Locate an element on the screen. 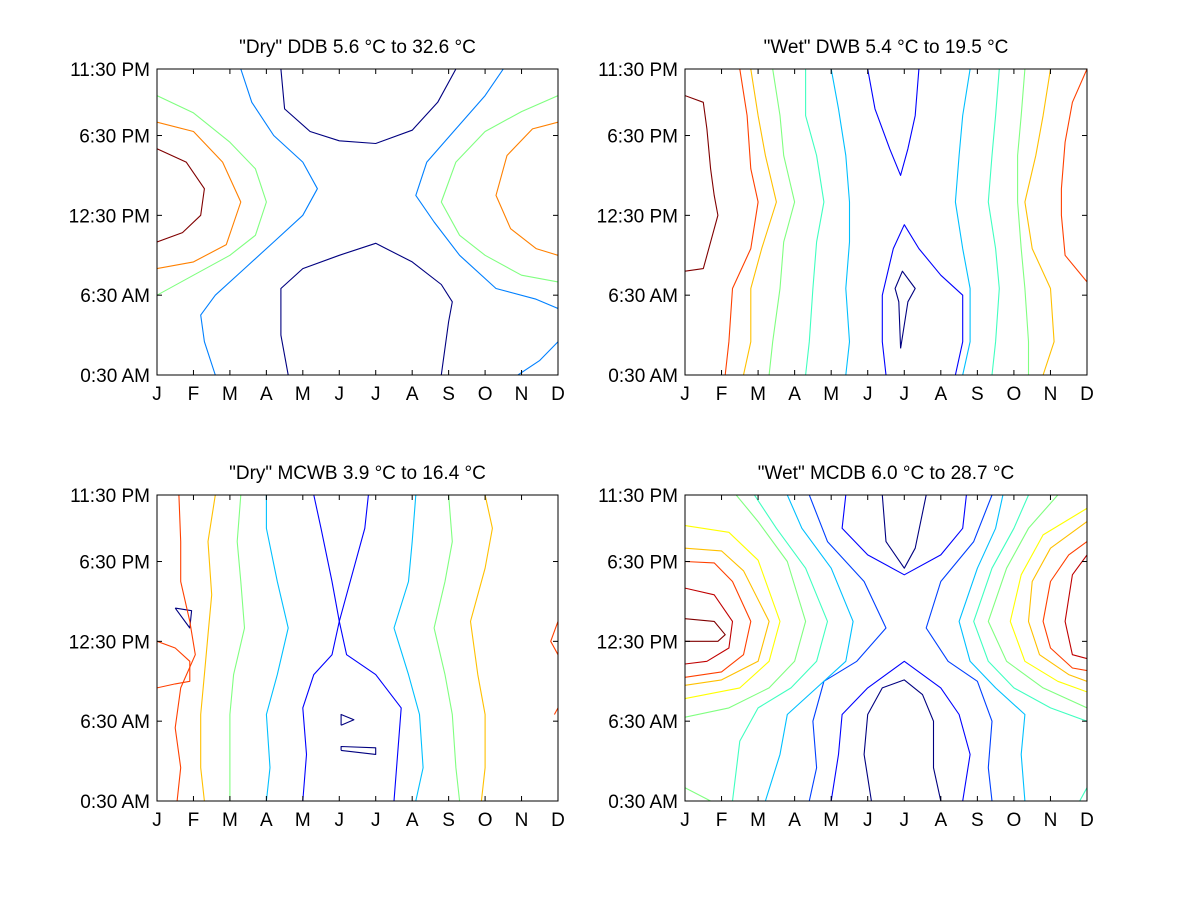  x-tick-label: S is located at coordinates (977, 820).